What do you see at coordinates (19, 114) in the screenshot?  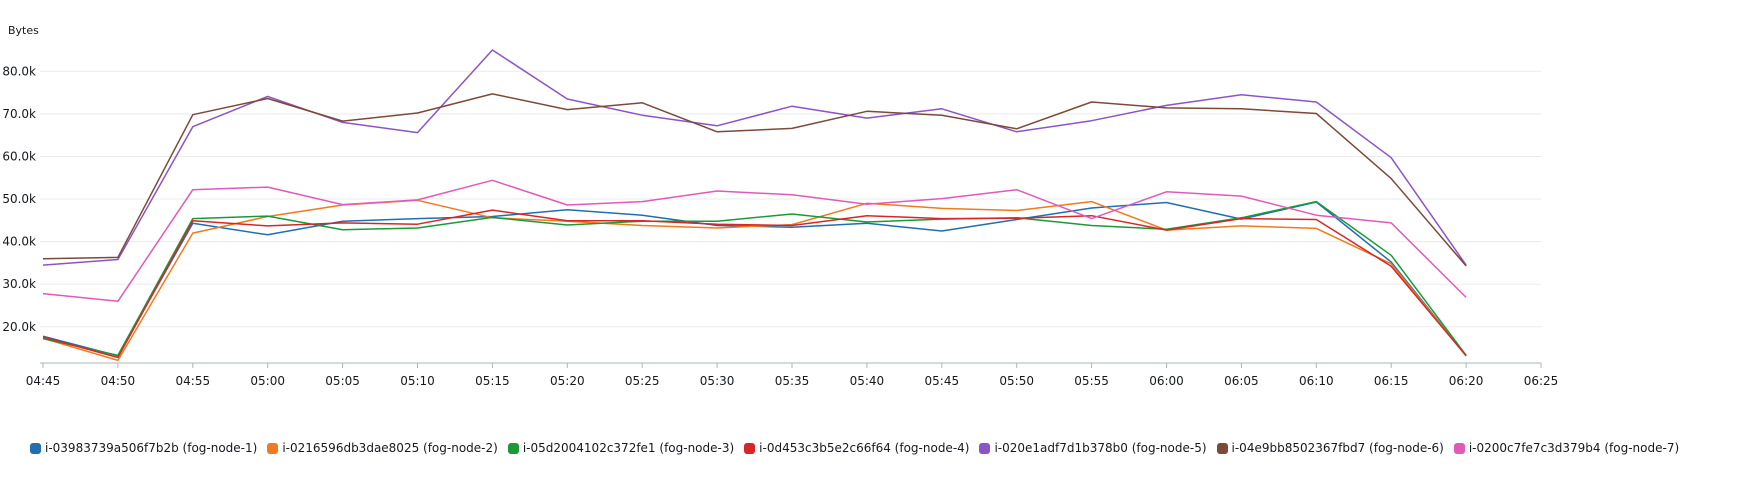 I see `y-tick-label: 70.0k` at bounding box center [19, 114].